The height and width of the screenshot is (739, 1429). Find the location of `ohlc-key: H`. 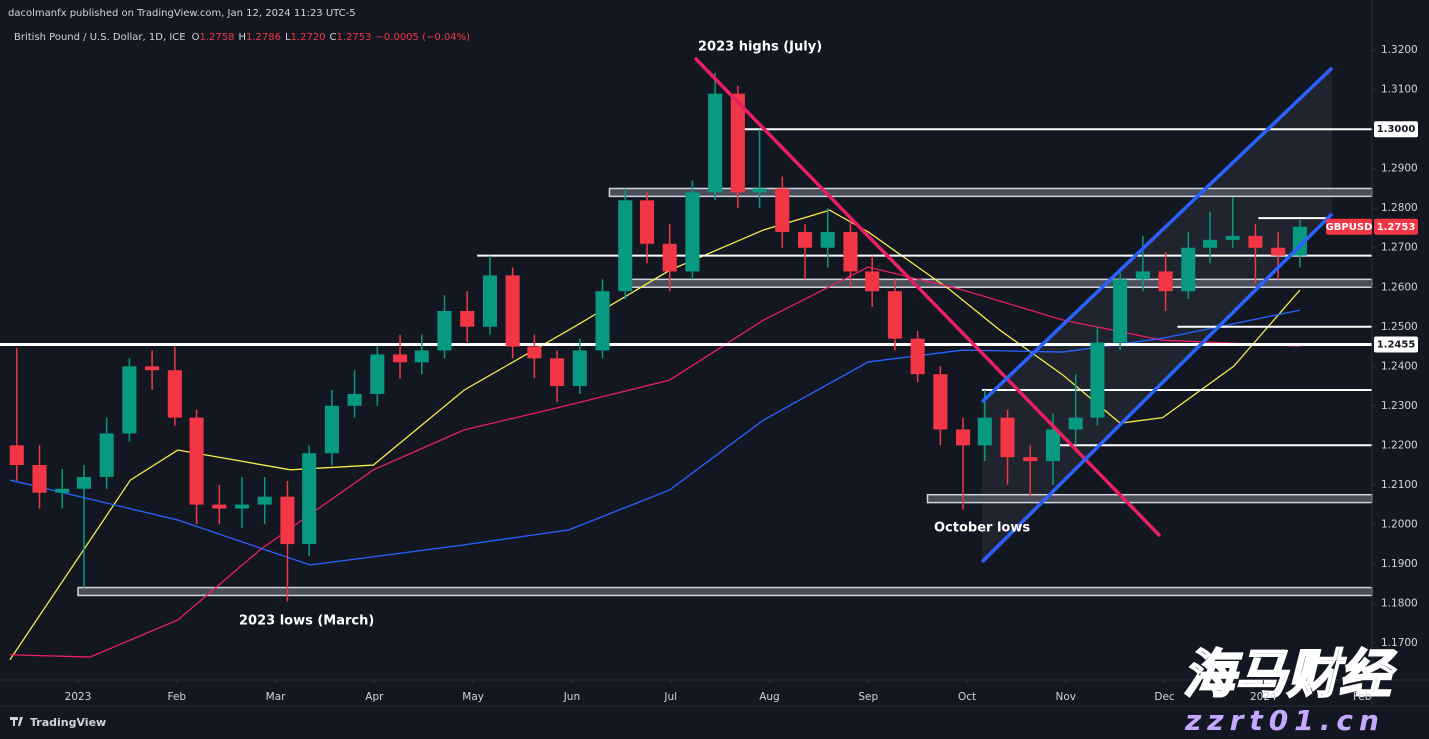

ohlc-key: H is located at coordinates (242, 37).